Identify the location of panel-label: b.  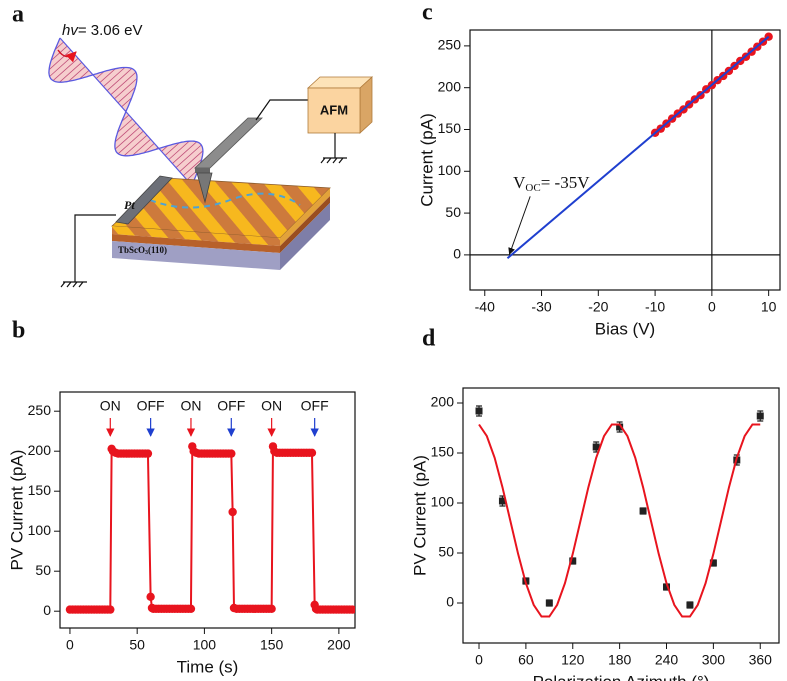
(18, 331).